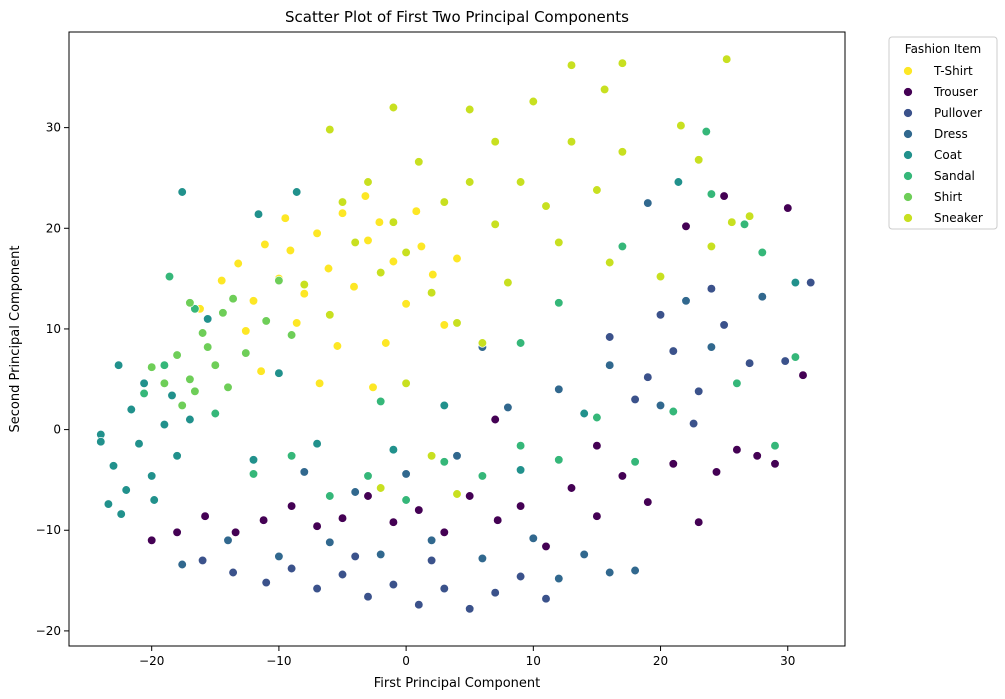 The width and height of the screenshot is (1005, 699). I want to click on y-tick-label: 30, so click(53, 128).